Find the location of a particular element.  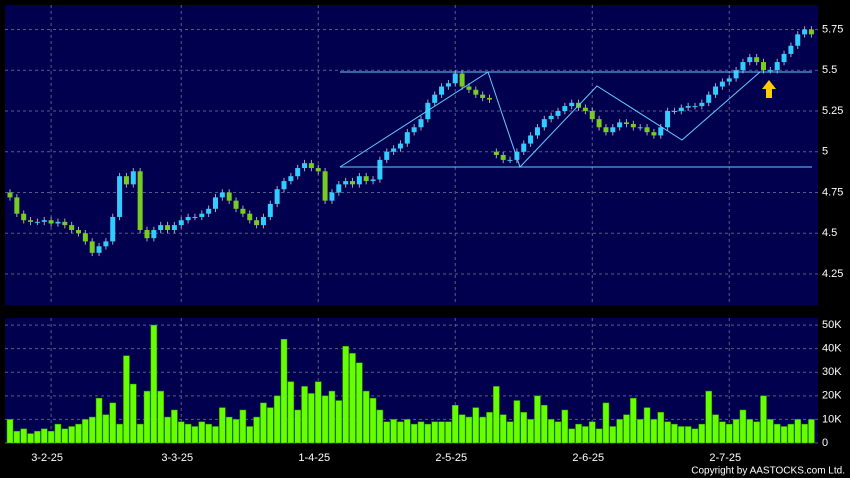

x-tick-label: 2-7-25 is located at coordinates (725, 458).